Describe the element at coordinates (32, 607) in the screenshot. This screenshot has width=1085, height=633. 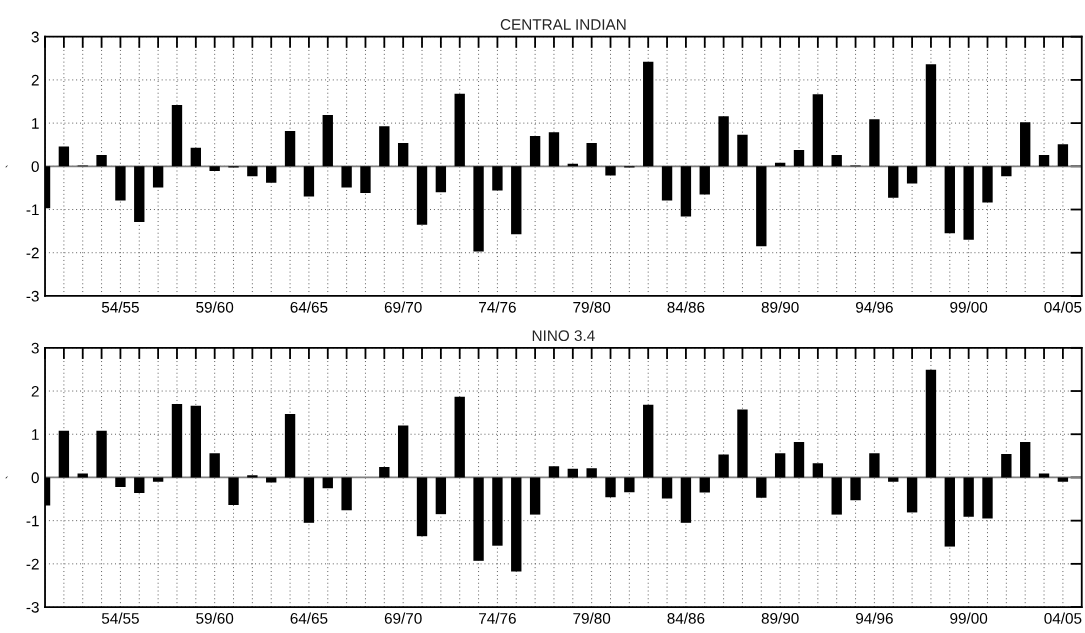
I see `y-tick-label: -3` at that location.